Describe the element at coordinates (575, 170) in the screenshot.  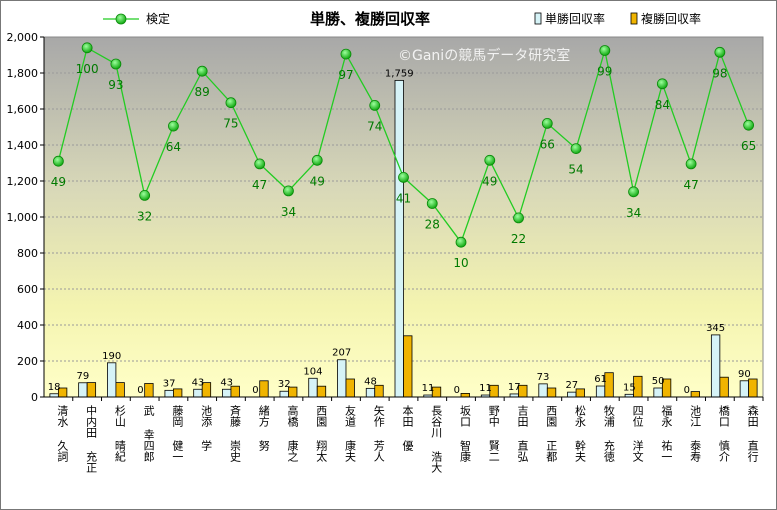
I see `check-point-label: 54` at that location.